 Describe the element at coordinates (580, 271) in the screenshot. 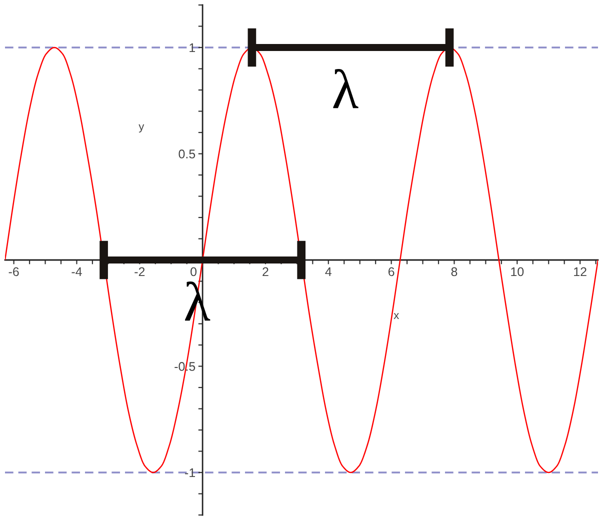

I see `x-tick-label: 12` at that location.